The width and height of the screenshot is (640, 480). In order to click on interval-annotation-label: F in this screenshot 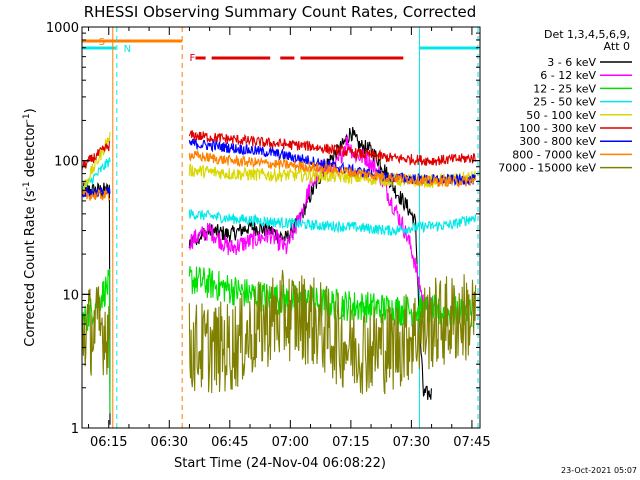, I will do `click(192, 58)`.